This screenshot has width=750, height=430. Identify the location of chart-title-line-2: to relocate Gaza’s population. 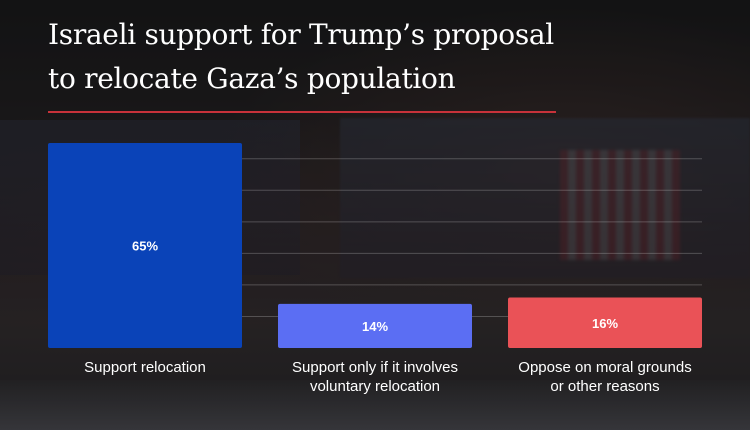
(252, 78).